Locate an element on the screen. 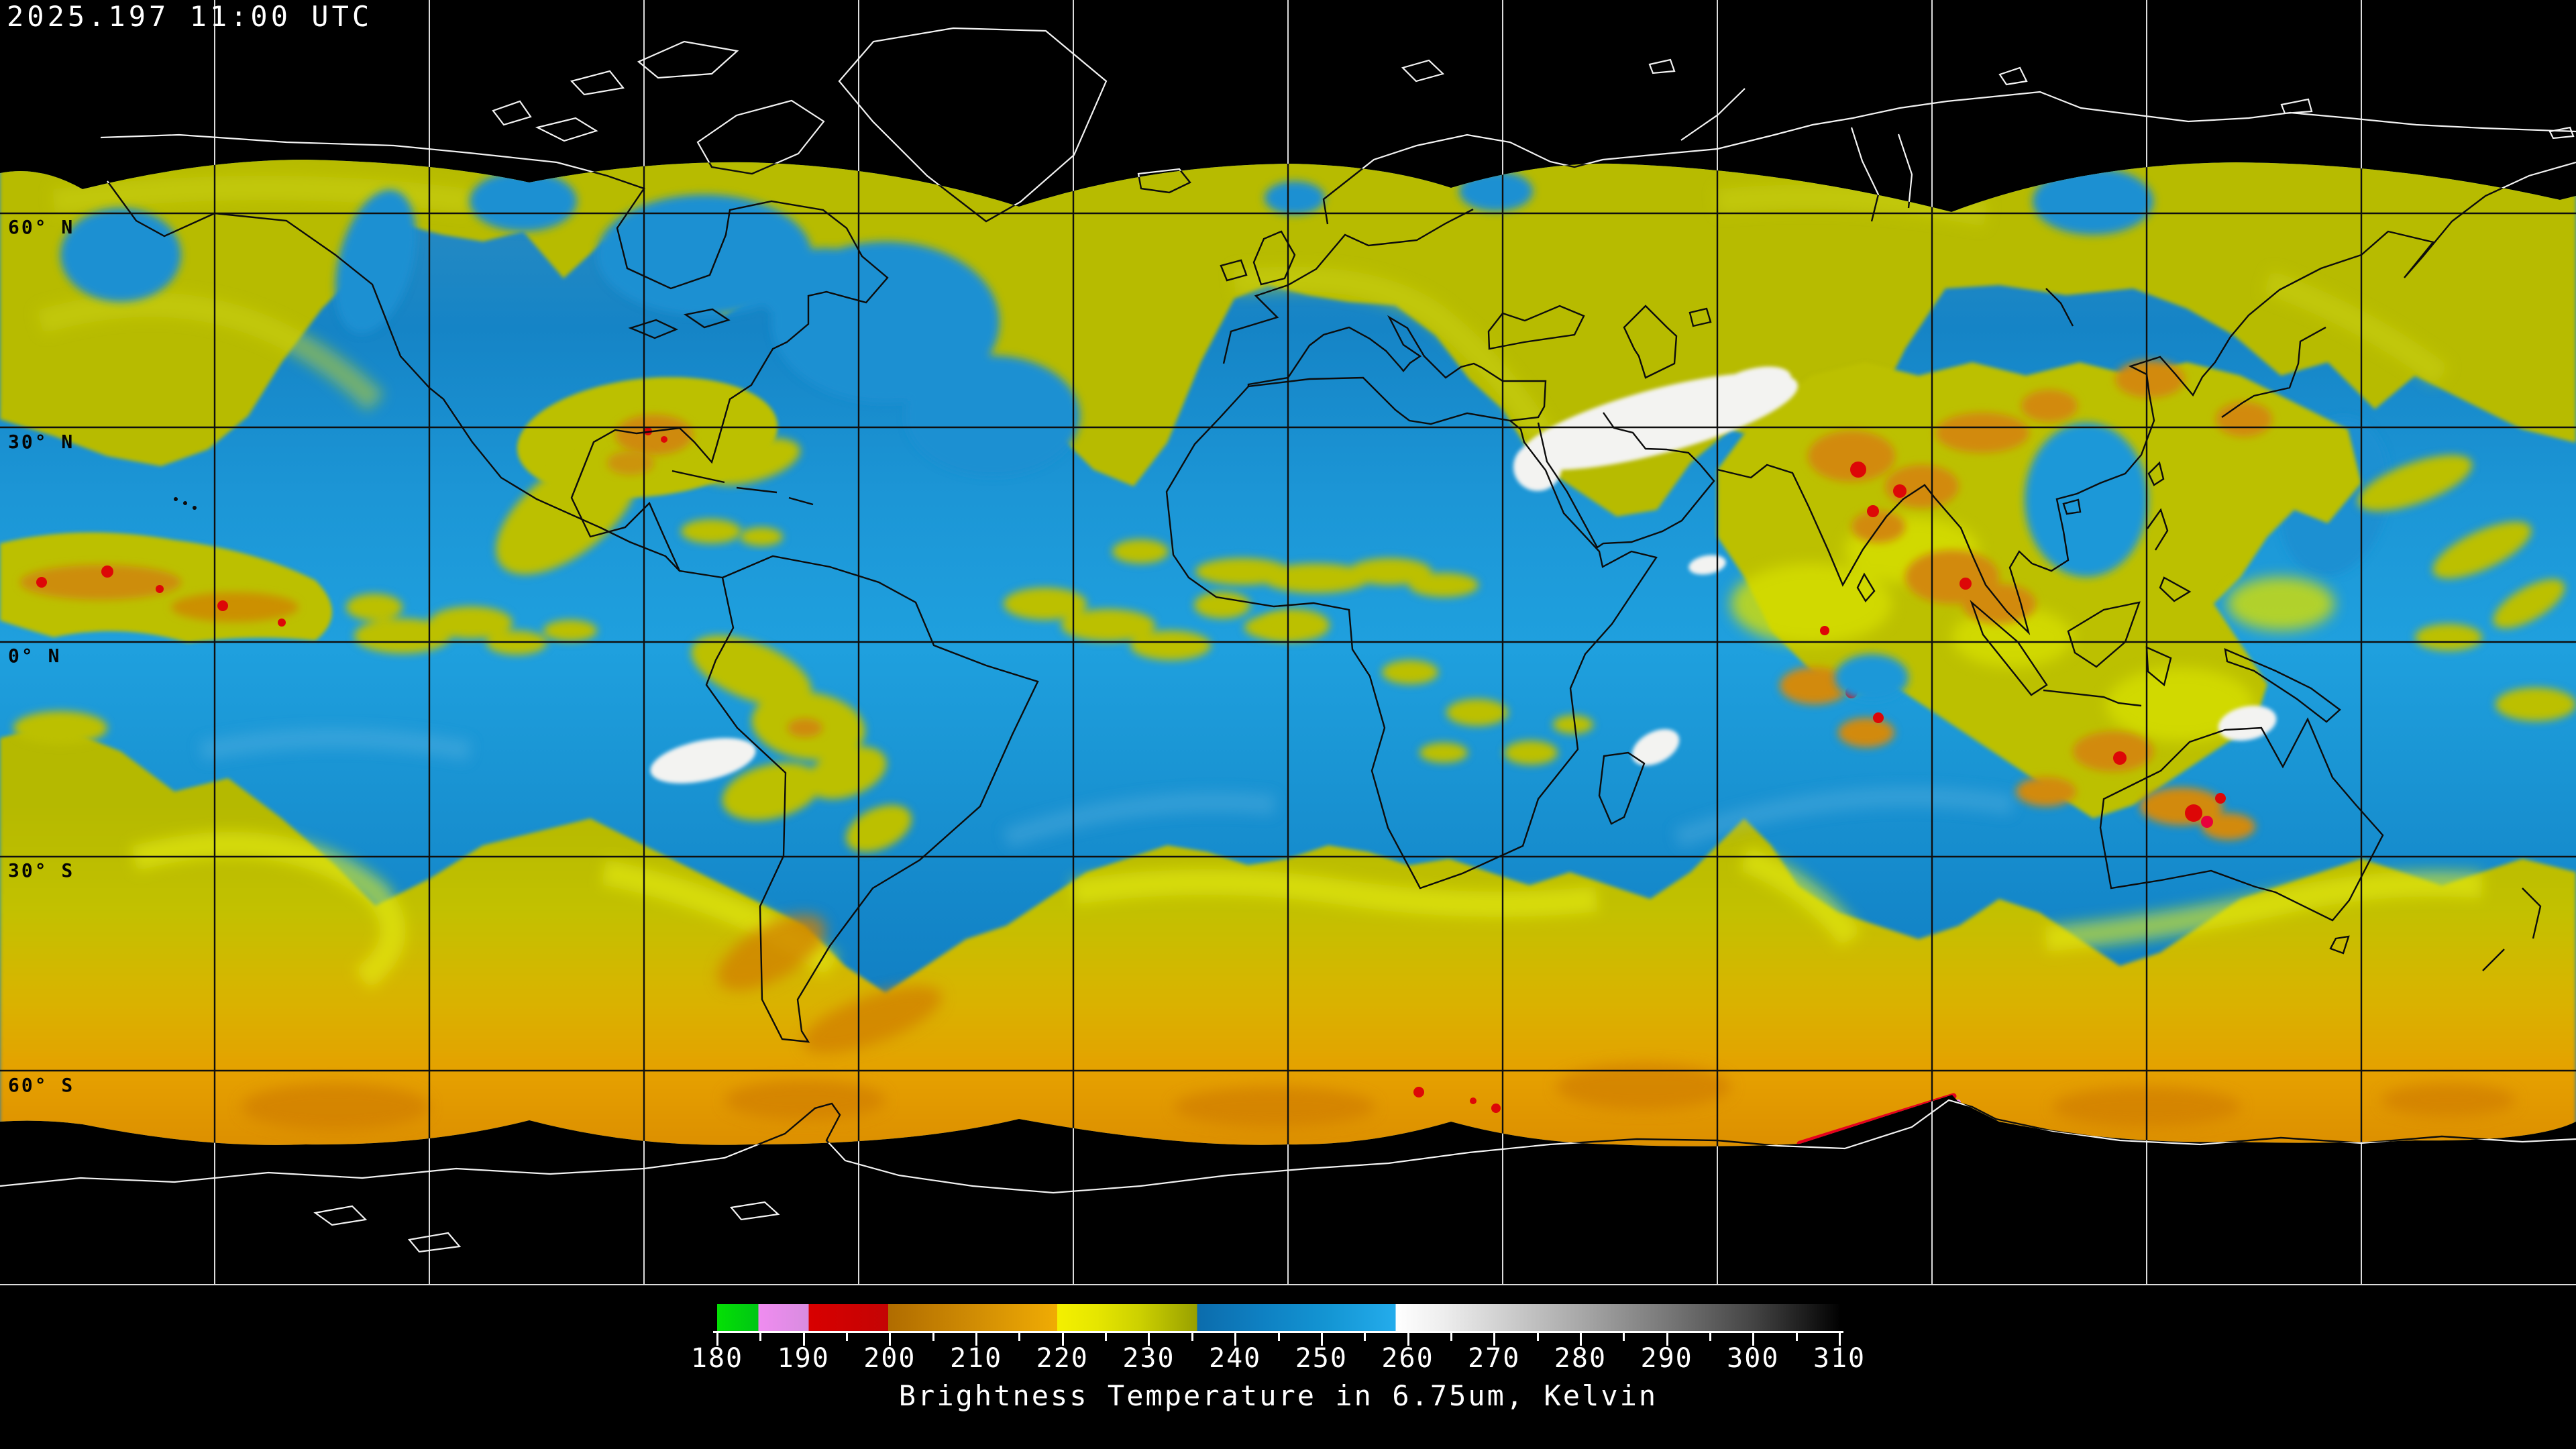  lat-label-30s: 30° S is located at coordinates (41, 870).